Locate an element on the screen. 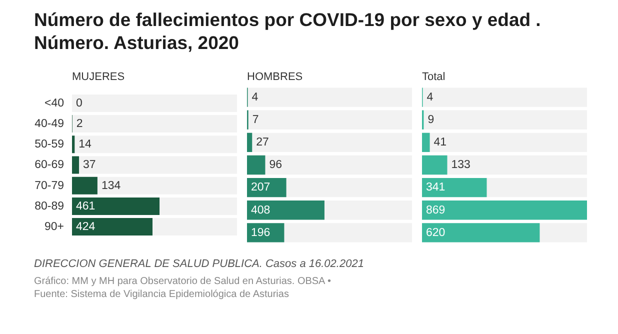 The height and width of the screenshot is (334, 618). data-label: 0 is located at coordinates (79, 103).